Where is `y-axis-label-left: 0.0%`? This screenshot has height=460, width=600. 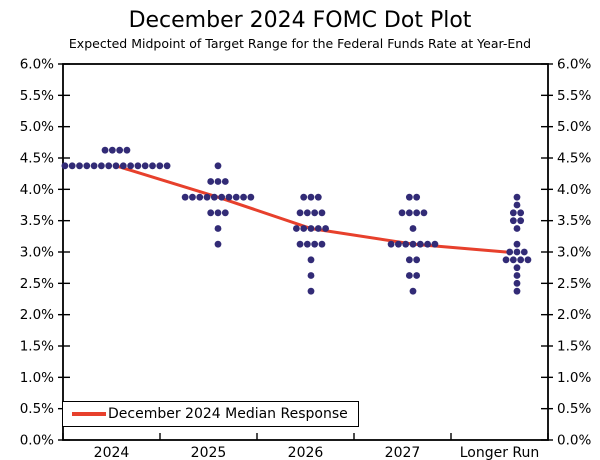 y-axis-label-left: 0.0% is located at coordinates (37, 441).